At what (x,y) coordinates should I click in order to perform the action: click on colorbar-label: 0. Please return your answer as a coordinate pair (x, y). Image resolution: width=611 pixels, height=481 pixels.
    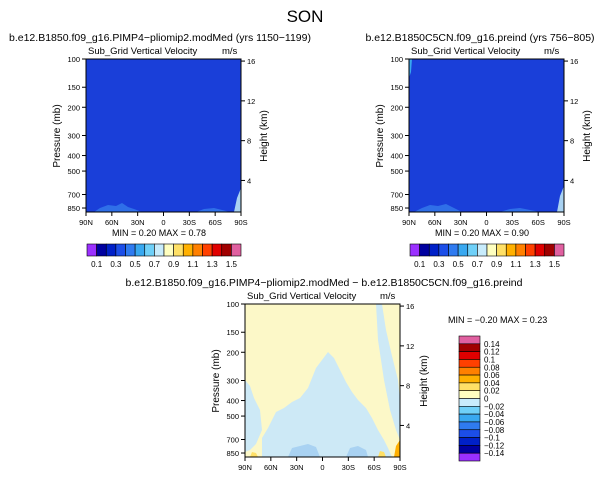
    Looking at the image, I should click on (486, 399).